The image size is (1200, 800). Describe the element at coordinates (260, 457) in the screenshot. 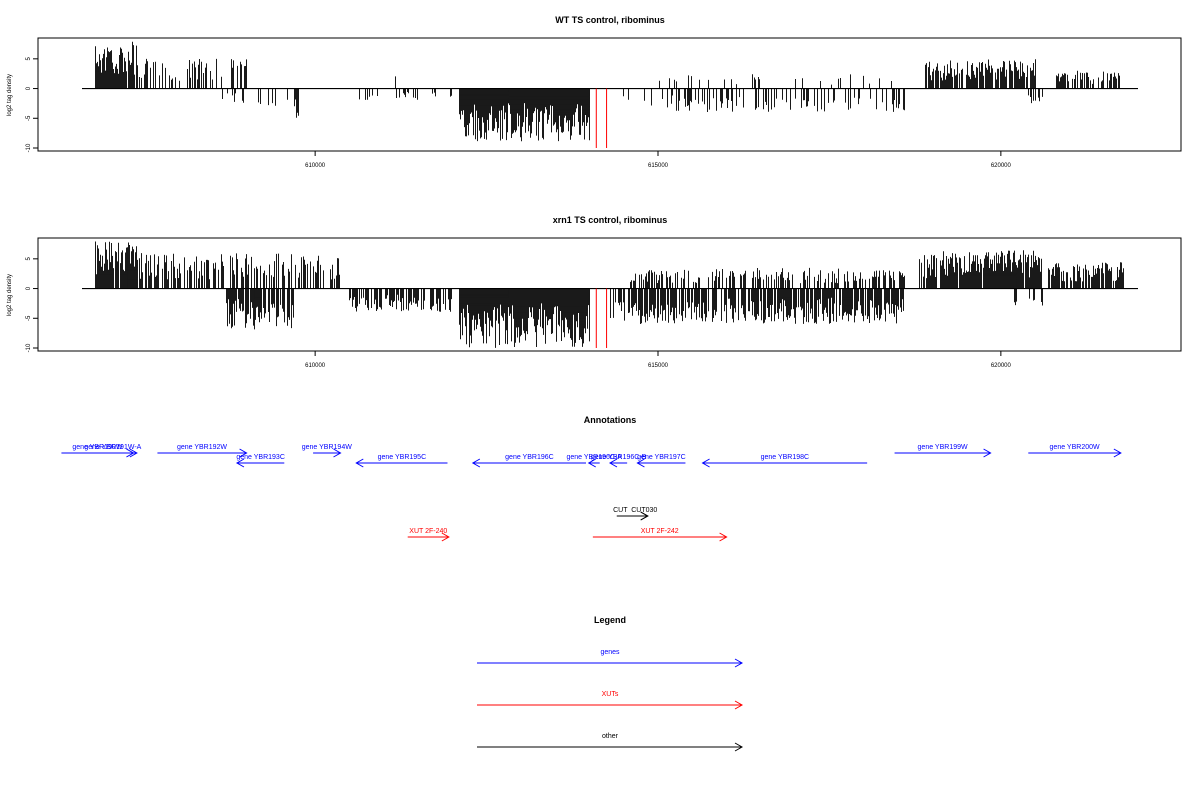

I see `feature-label: gene YBR193C` at that location.